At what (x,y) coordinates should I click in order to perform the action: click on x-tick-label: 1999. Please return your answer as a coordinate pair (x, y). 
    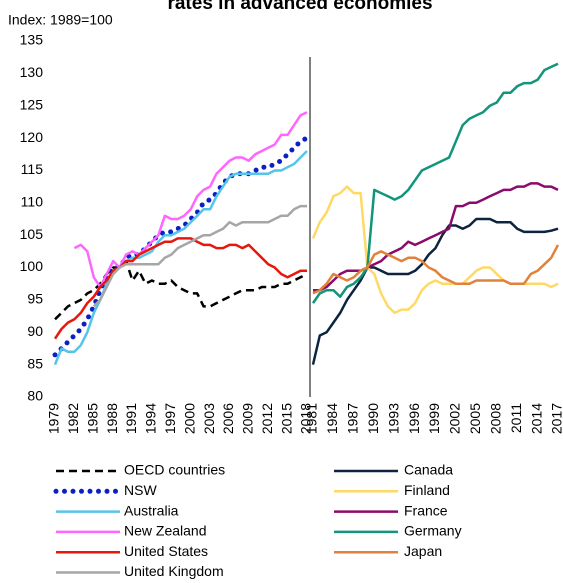
    Looking at the image, I should click on (434, 418).